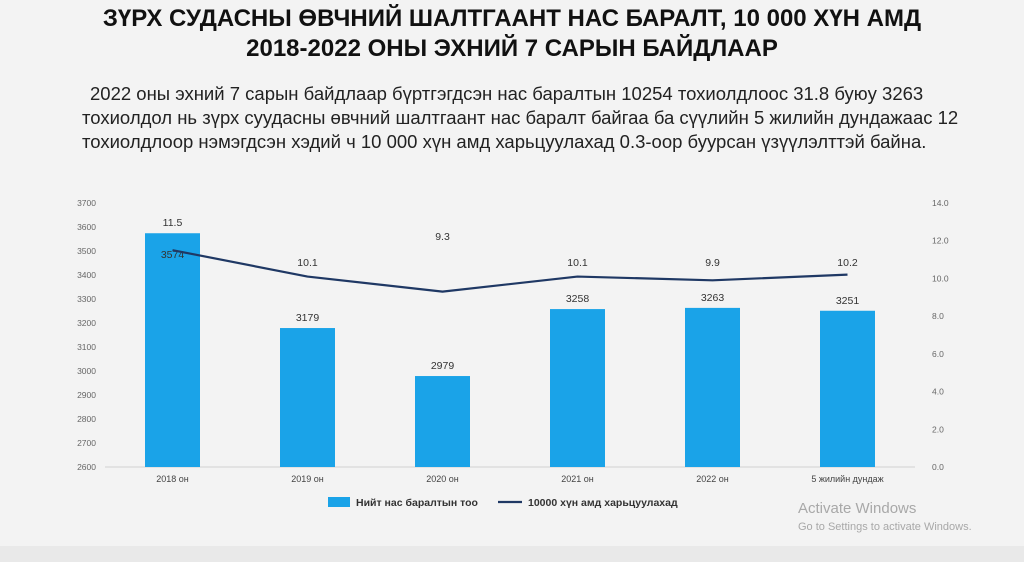 This screenshot has height=562, width=1024. What do you see at coordinates (443, 366) in the screenshot?
I see `bar-value-label: 2979` at bounding box center [443, 366].